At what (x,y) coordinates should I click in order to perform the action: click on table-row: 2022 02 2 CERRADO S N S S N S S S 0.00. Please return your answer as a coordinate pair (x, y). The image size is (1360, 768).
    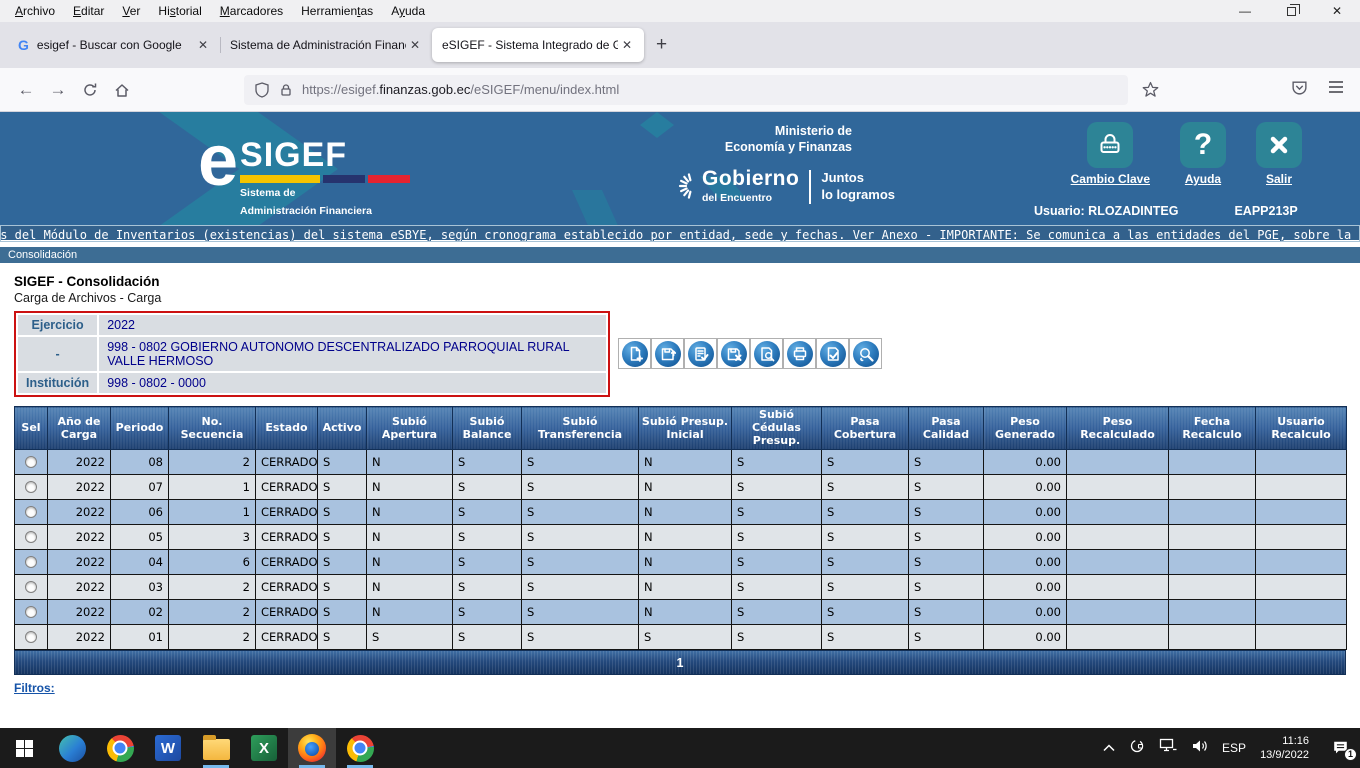
    Looking at the image, I should click on (680, 611).